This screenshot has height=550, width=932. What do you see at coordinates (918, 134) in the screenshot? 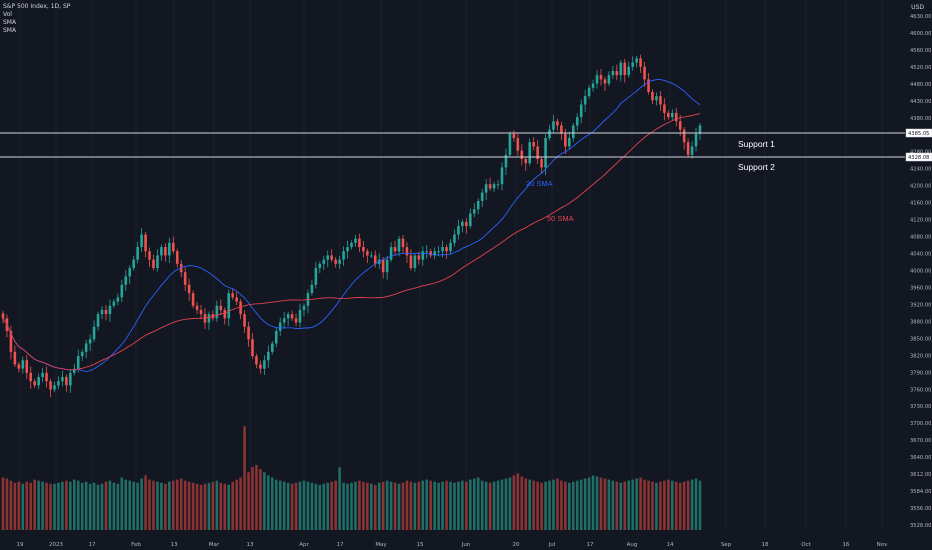
I see `support-1-price: 4385.05` at bounding box center [918, 134].